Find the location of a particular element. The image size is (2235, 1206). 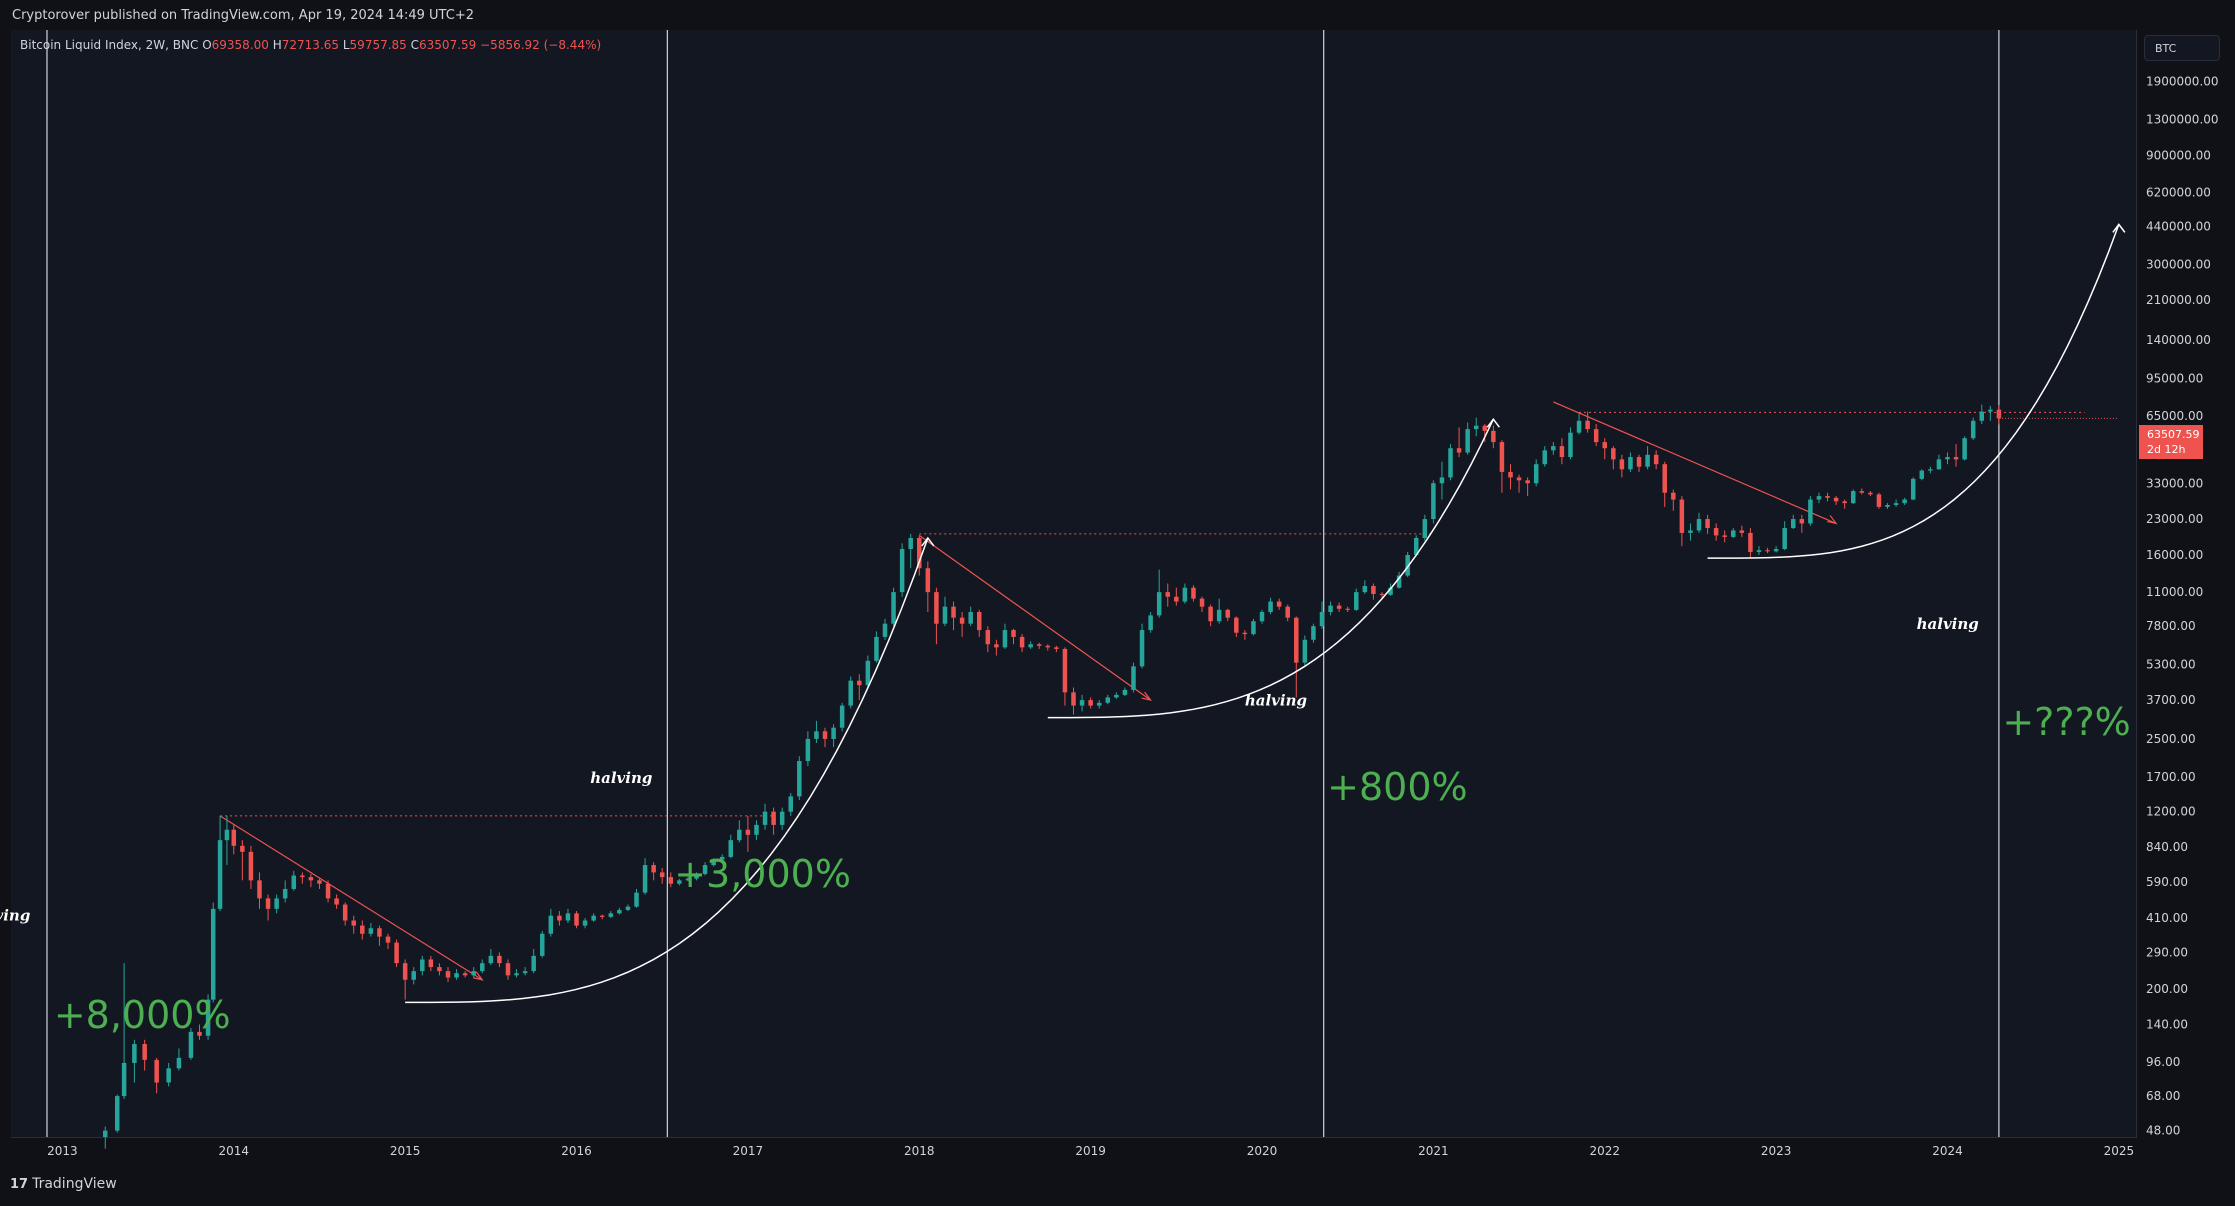

y-tick-label: 210000.00 is located at coordinates (2178, 300).